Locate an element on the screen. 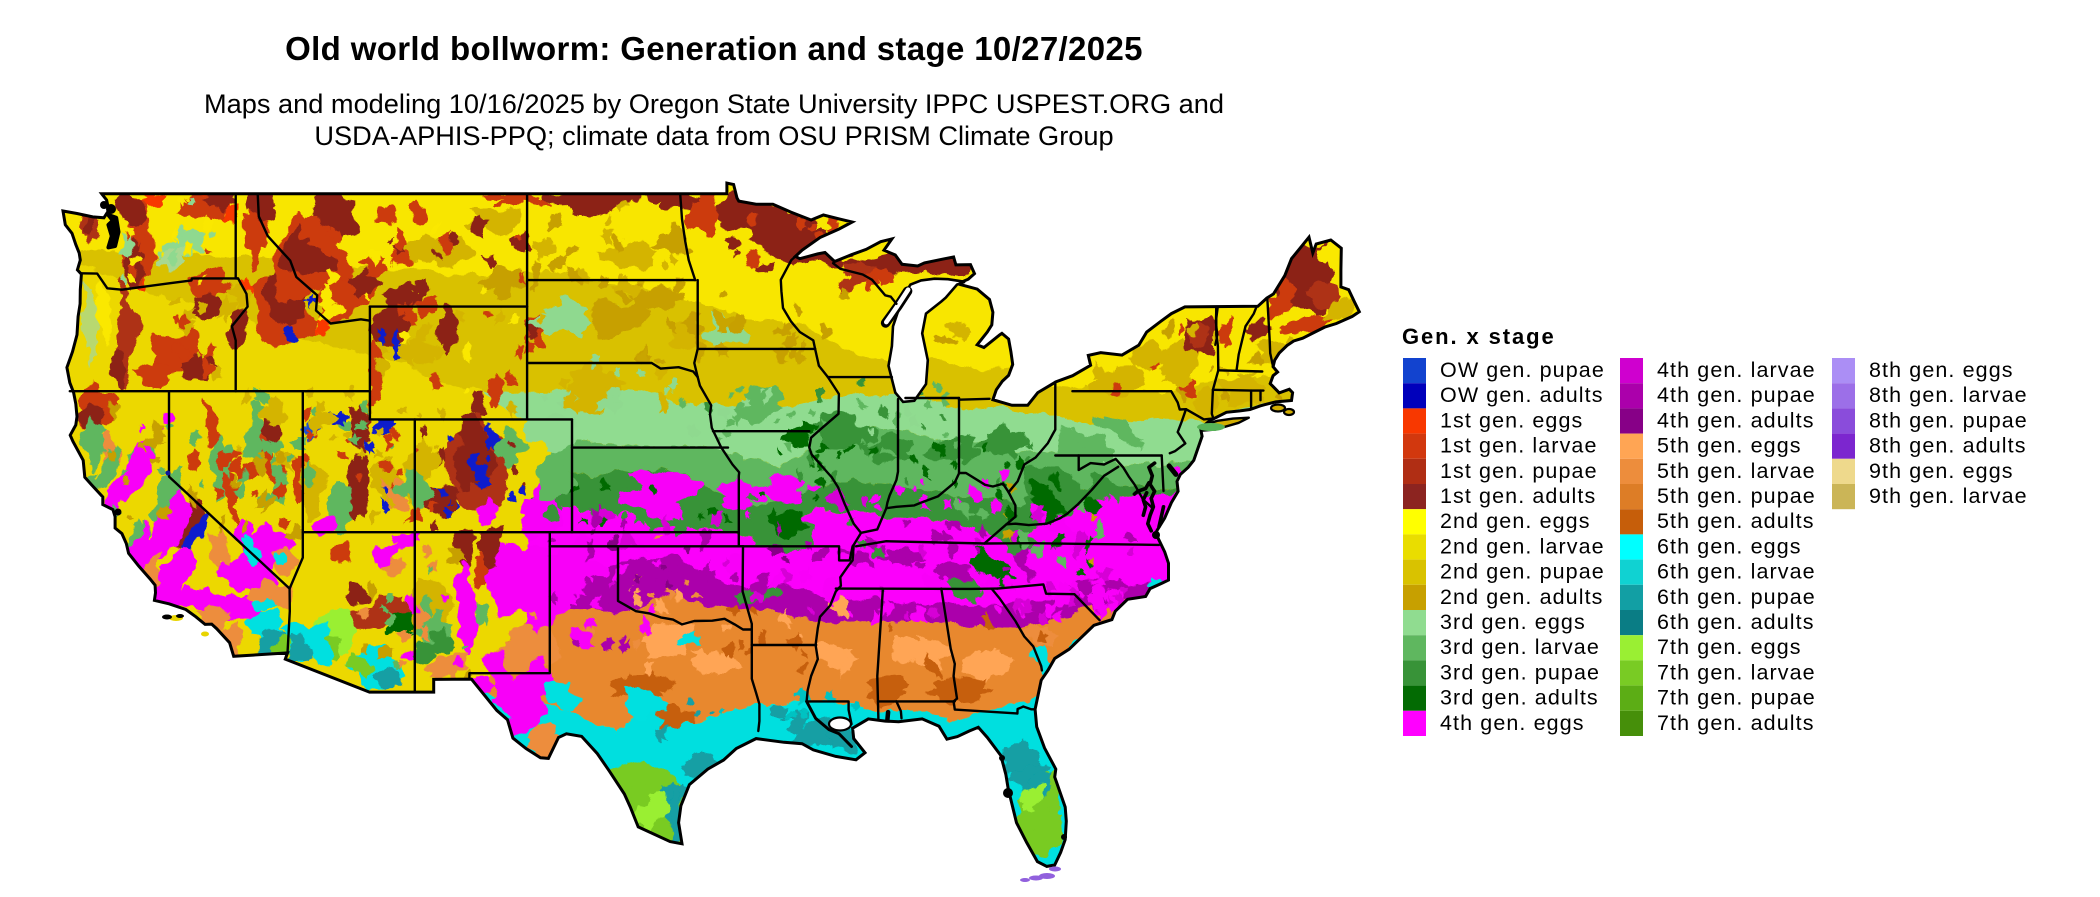 Image resolution: width=2100 pixels, height=897 pixels. svg-text: 1st gen. larvae is located at coordinates (1519, 446).